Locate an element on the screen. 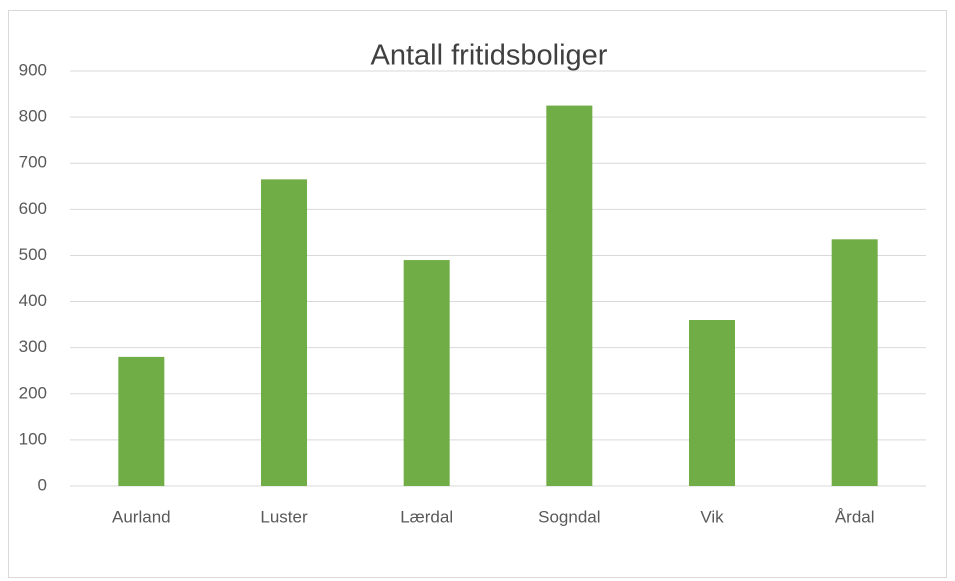  x-tick-label: Luster is located at coordinates (284, 516).